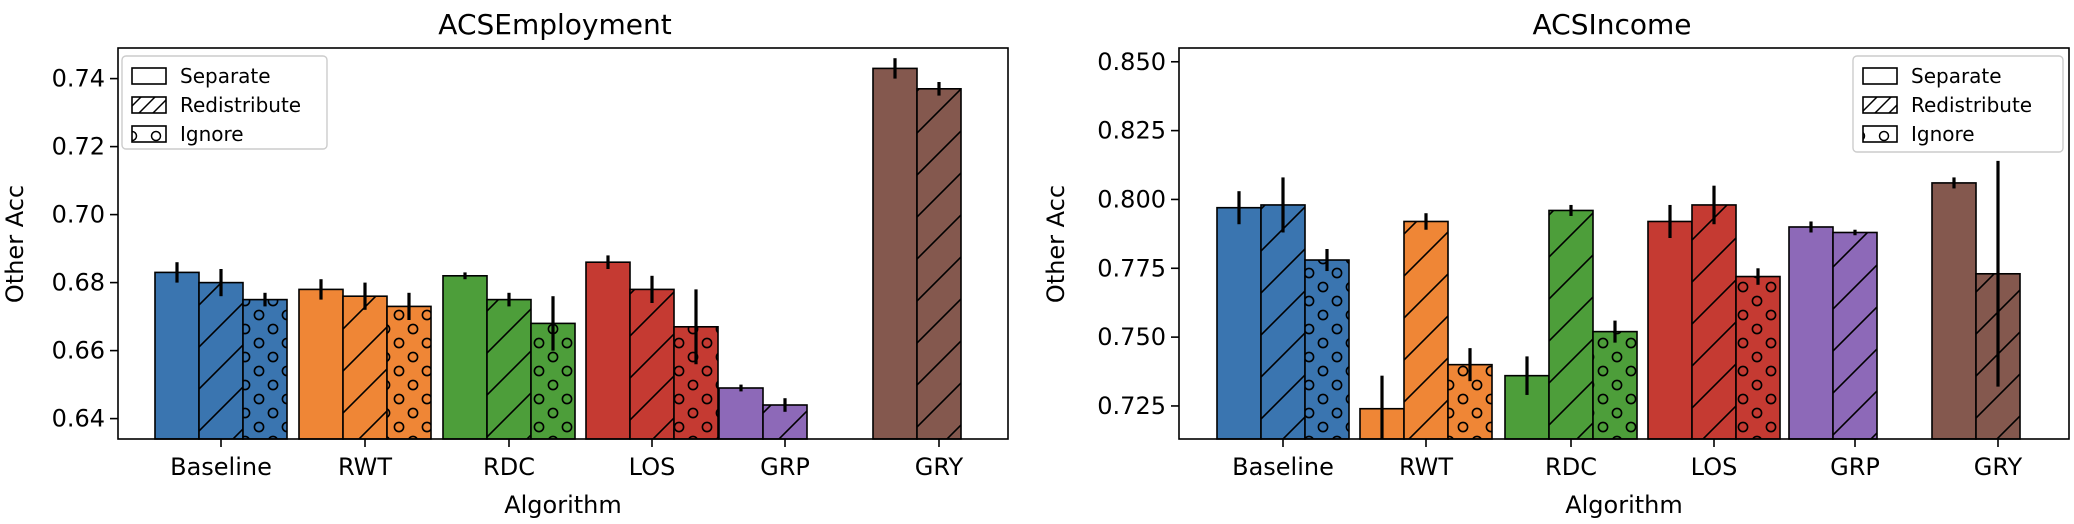  Describe the element at coordinates (1131, 337) in the screenshot. I see `y-tick-label: 0.750` at that location.